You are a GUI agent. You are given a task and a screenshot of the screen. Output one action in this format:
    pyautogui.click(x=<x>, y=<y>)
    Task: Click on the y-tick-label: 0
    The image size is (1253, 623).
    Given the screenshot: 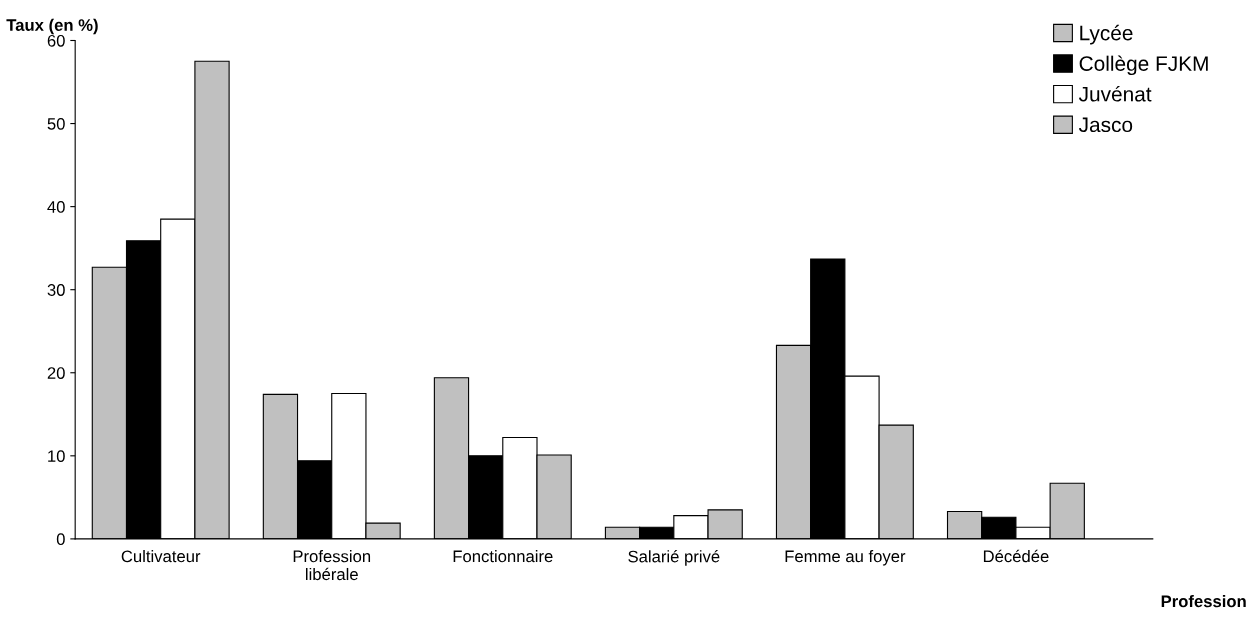 What is the action you would take?
    pyautogui.click(x=60, y=539)
    